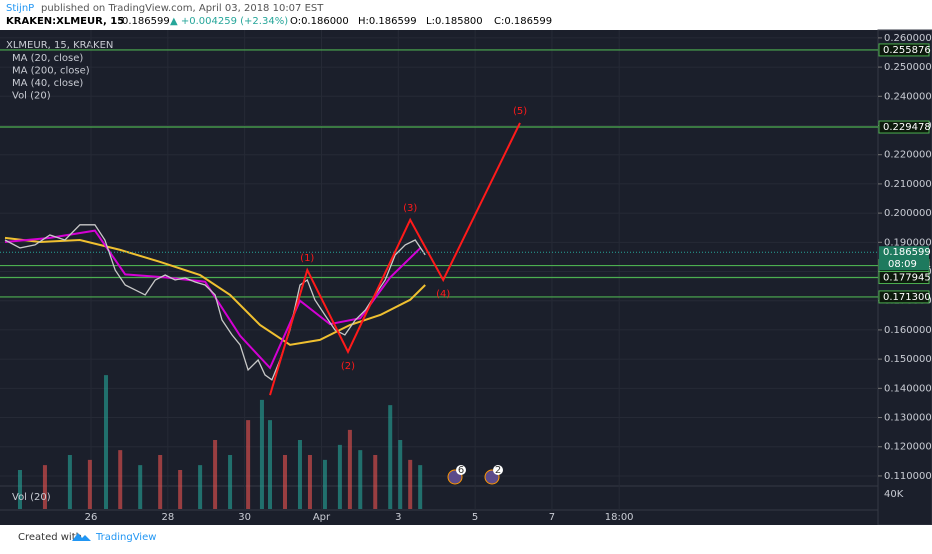 The image size is (932, 554). What do you see at coordinates (81, 537) in the screenshot?
I see `brand-logo` at bounding box center [81, 537].